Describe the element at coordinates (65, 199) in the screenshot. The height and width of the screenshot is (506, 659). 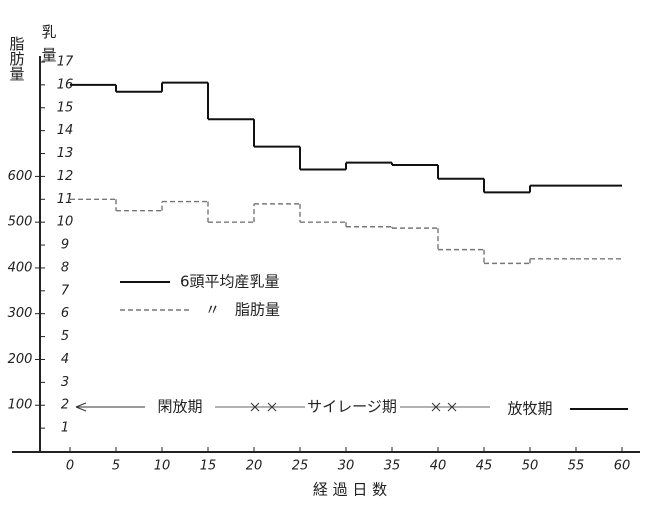
I see `y-tick-label: 11` at that location.